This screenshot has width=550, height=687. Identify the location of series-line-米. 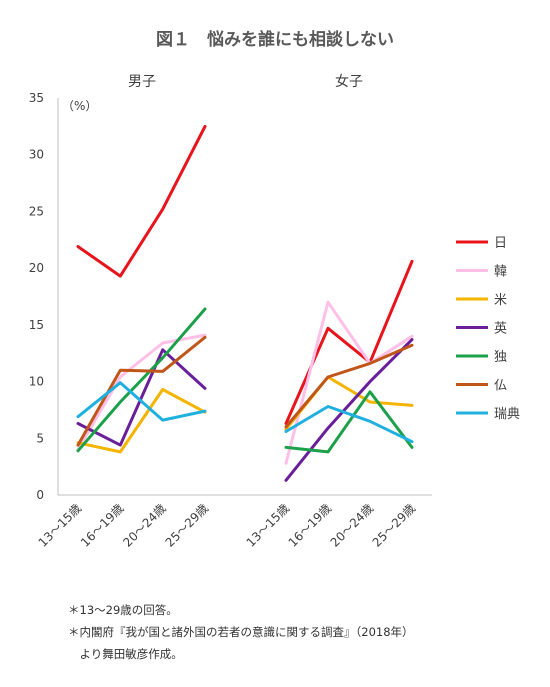
(141, 421).